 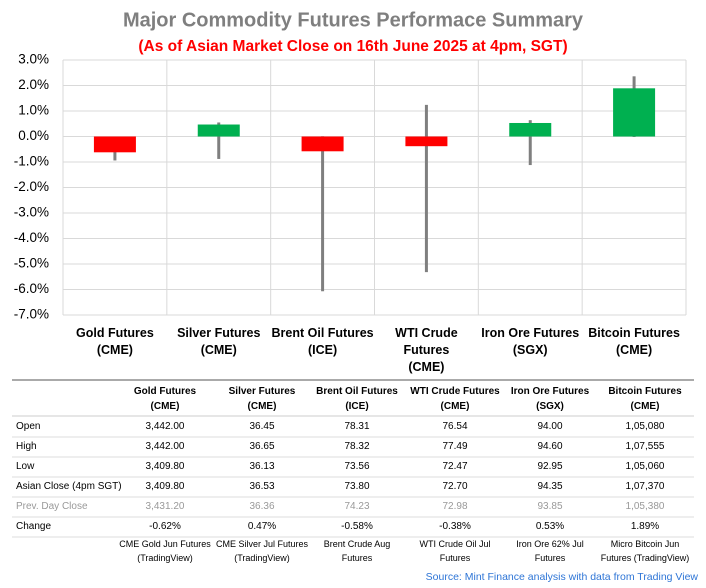 I want to click on table-header: WTI Crude Futures (CME), so click(x=455, y=399).